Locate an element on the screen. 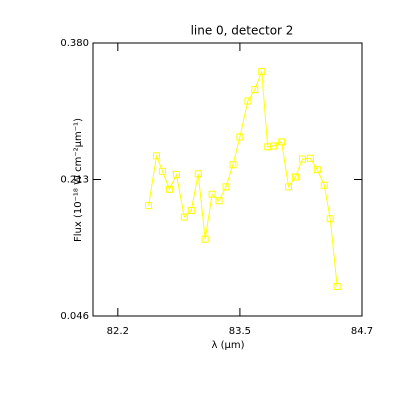  y-axis-label: Flux (10⁻¹⁸ W cm⁻²µm⁻¹) is located at coordinates (78, 180).